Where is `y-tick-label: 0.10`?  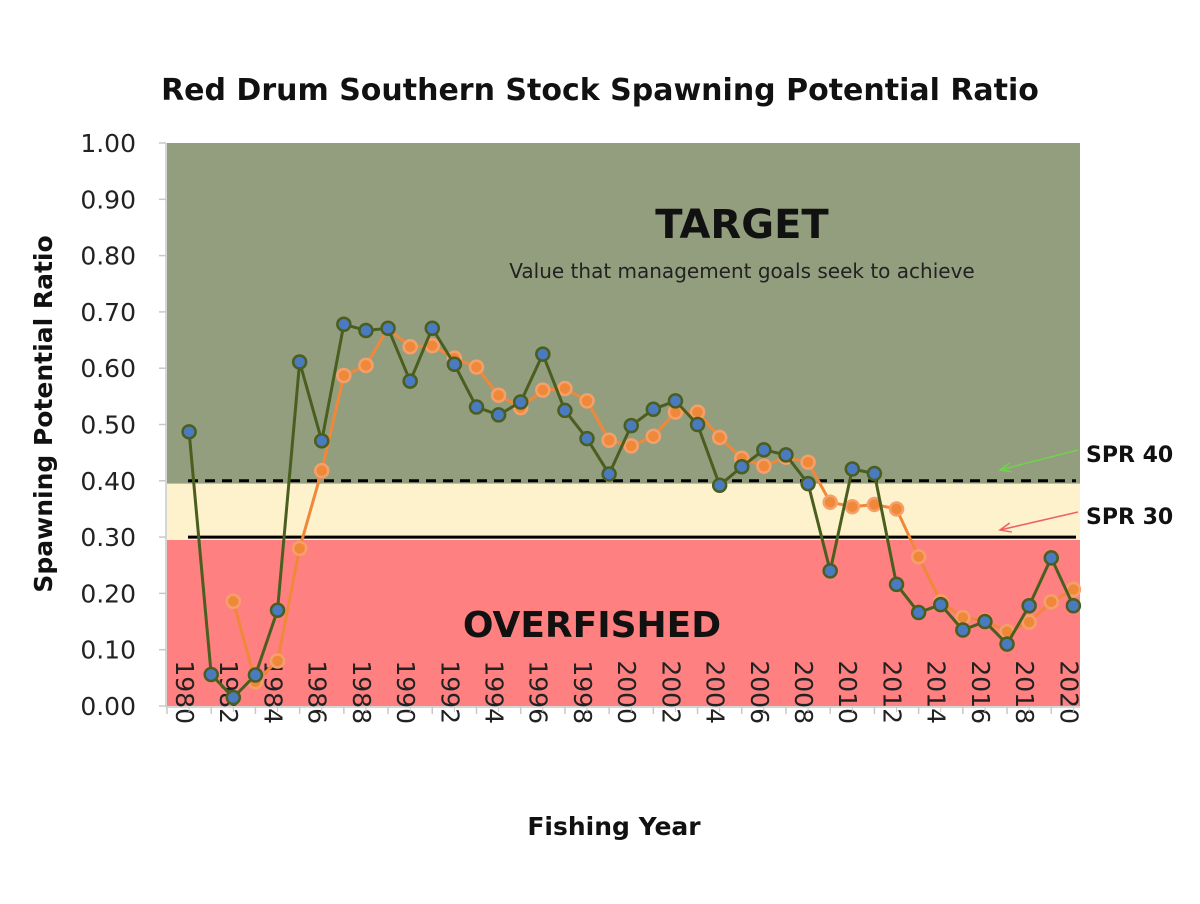
y-tick-label: 0.10 is located at coordinates (108, 650).